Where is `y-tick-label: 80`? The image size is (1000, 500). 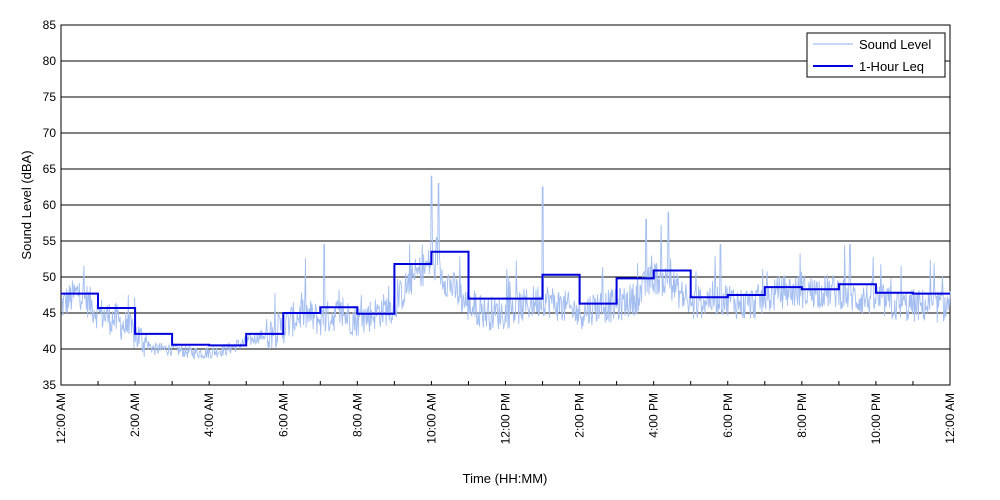
y-tick-label: 80 is located at coordinates (50, 61).